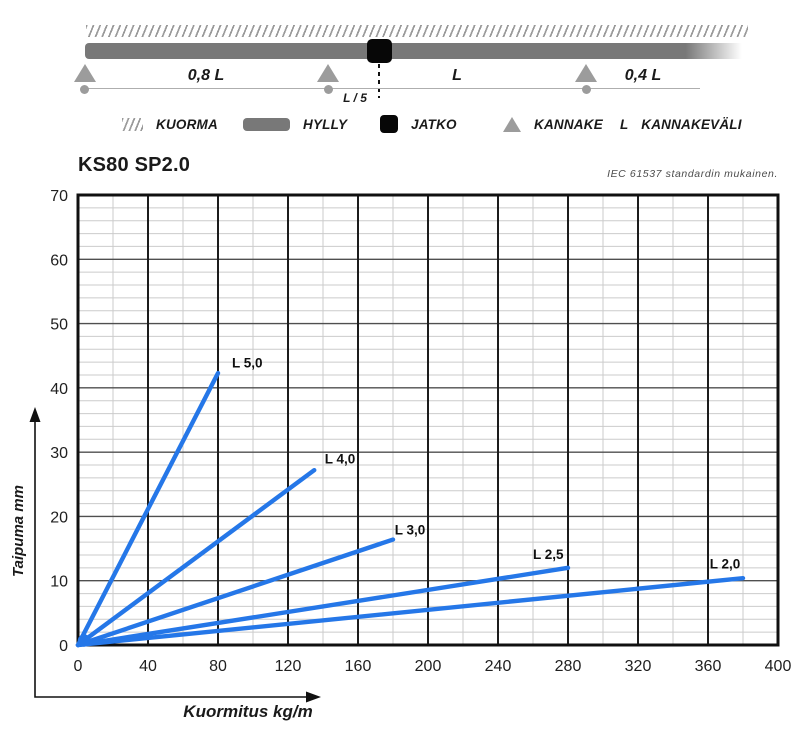 The image size is (800, 736). What do you see at coordinates (417, 31) in the screenshot?
I see `load-hatch-strip` at bounding box center [417, 31].